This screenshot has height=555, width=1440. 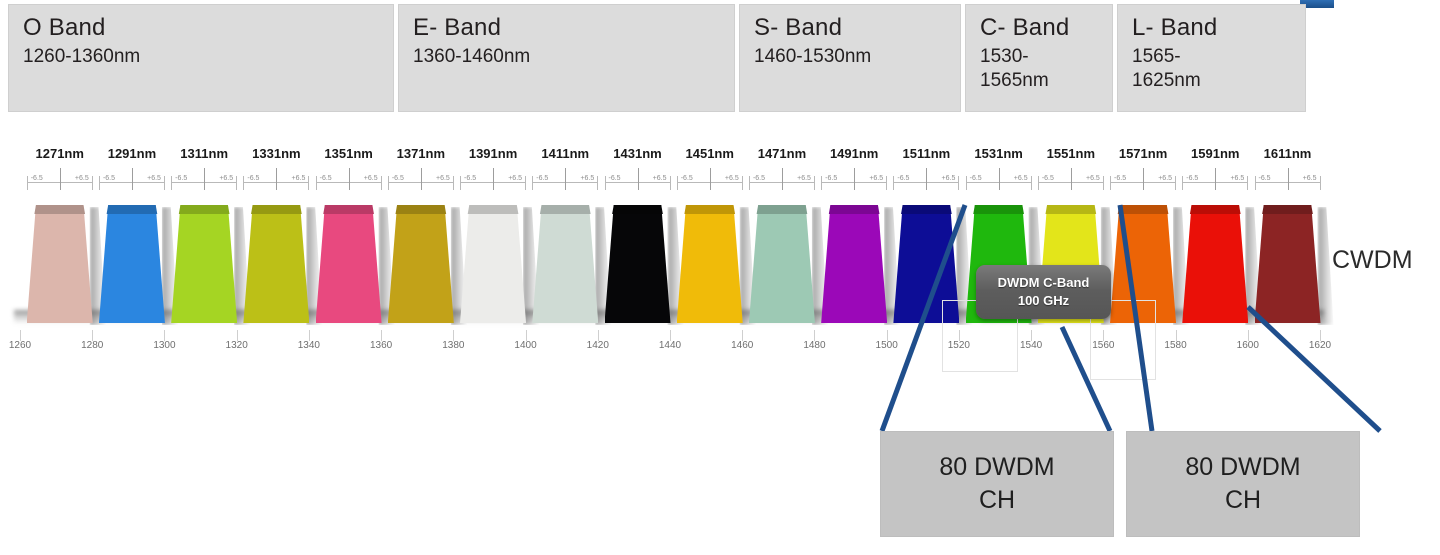 What do you see at coordinates (1043, 292) in the screenshot?
I see `dwdm-c-band-callout: DWDM C-Band 100 GHz` at bounding box center [1043, 292].